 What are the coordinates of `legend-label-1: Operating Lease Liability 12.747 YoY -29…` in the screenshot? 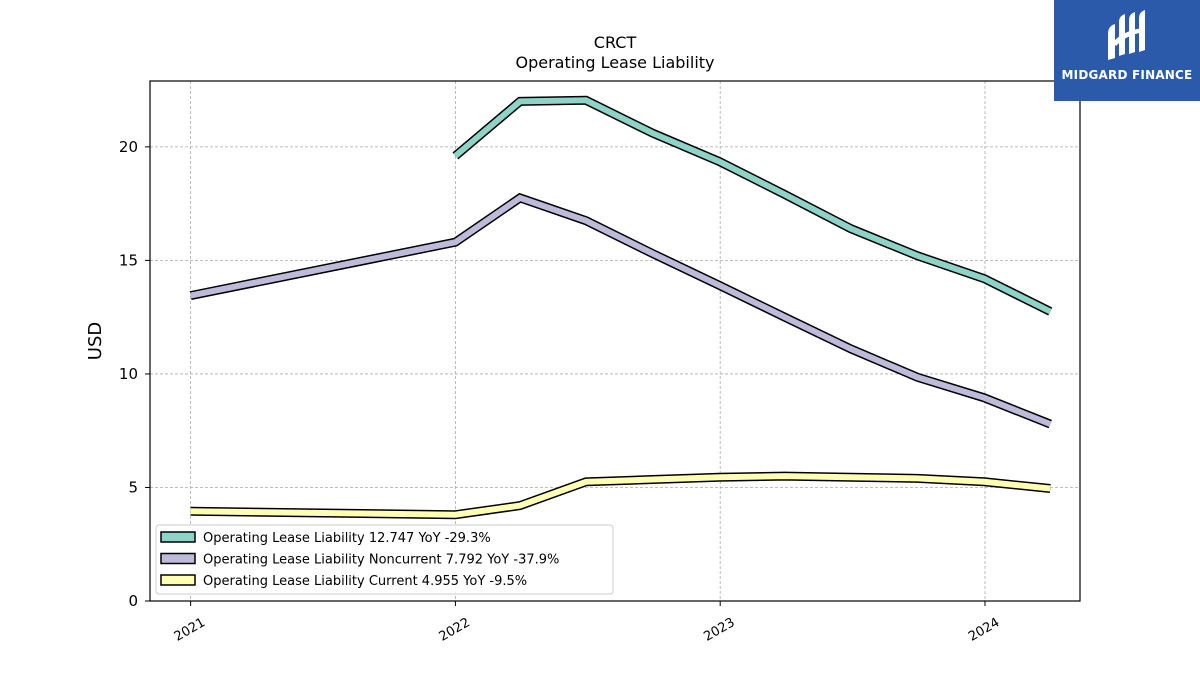 It's located at (347, 538).